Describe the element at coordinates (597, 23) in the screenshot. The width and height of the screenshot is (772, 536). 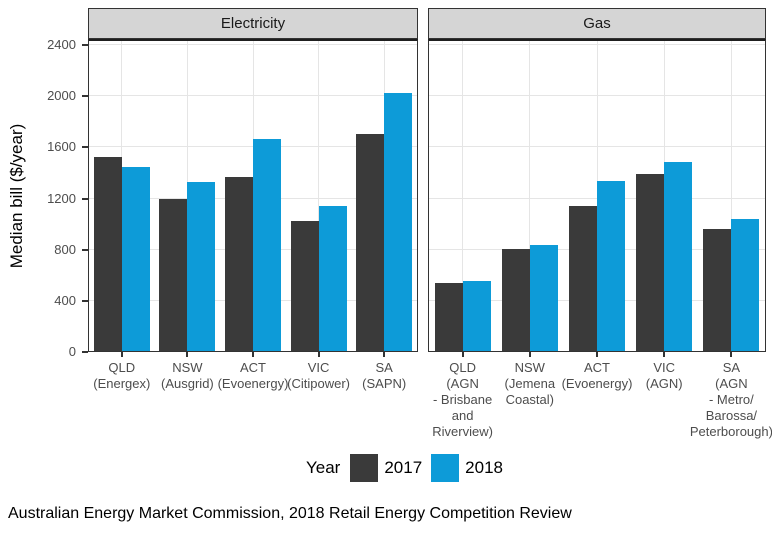
I see `facet-strip-gas: Gas` at that location.